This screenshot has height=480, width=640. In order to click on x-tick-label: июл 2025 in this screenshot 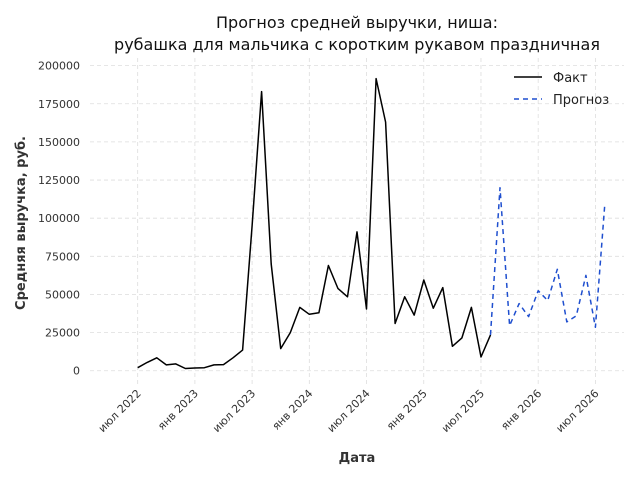, I will do `click(463, 411)`.